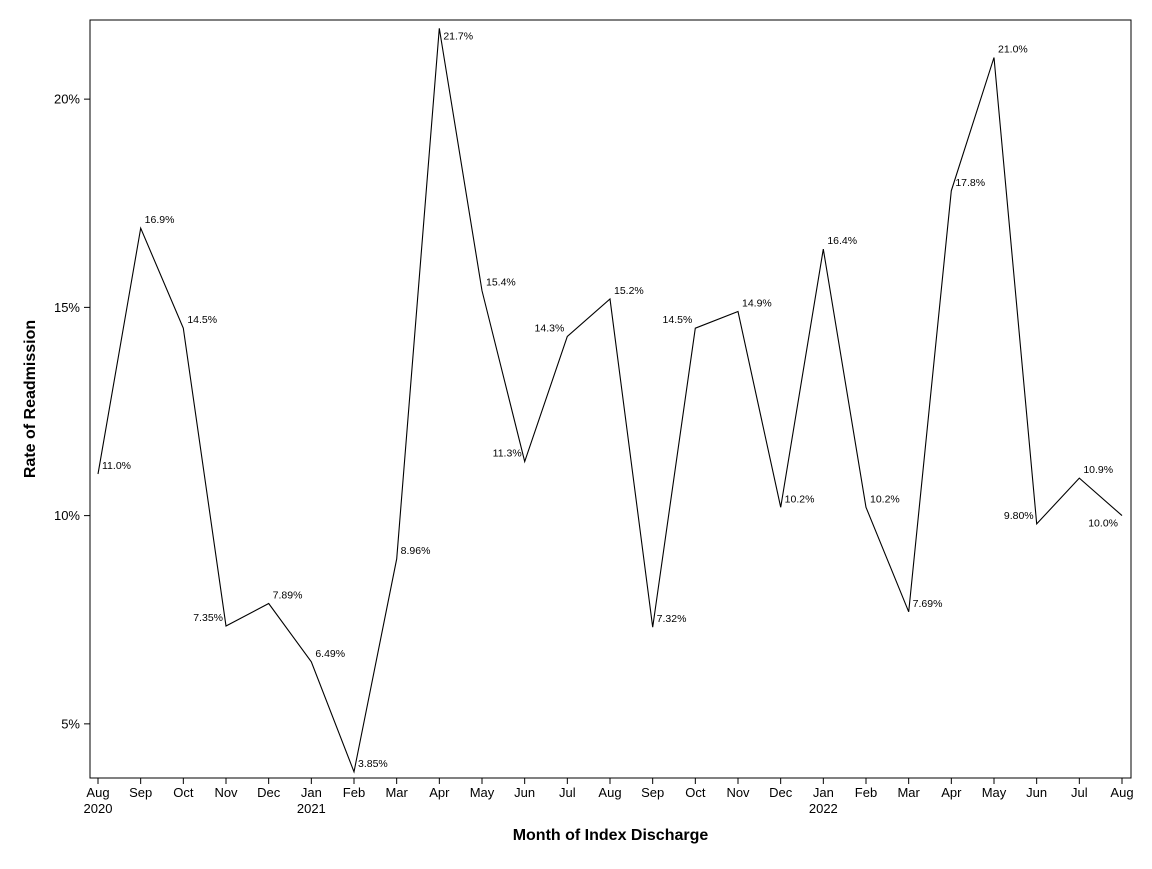 The height and width of the screenshot is (869, 1152). I want to click on y-axis-title: Rate of Readmission, so click(30, 399).